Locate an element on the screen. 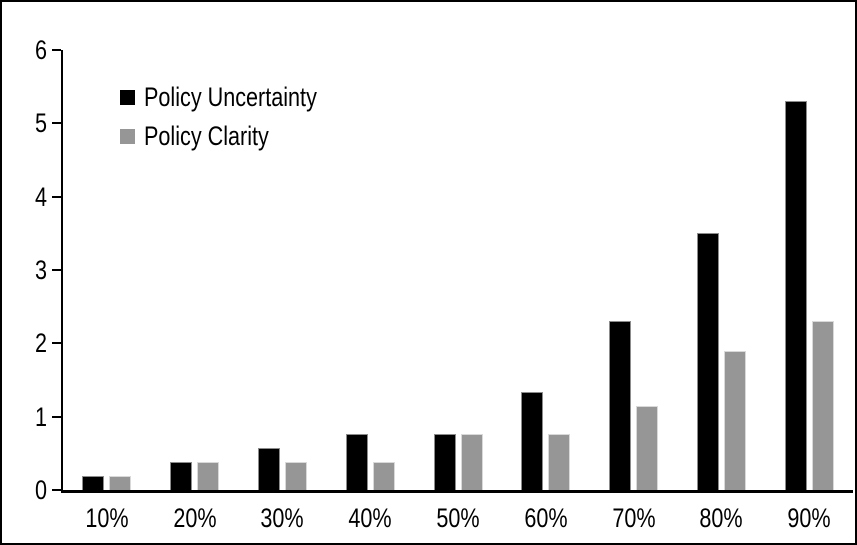 Image resolution: width=857 pixels, height=545 pixels. y-tick-label: 5 is located at coordinates (40, 123).